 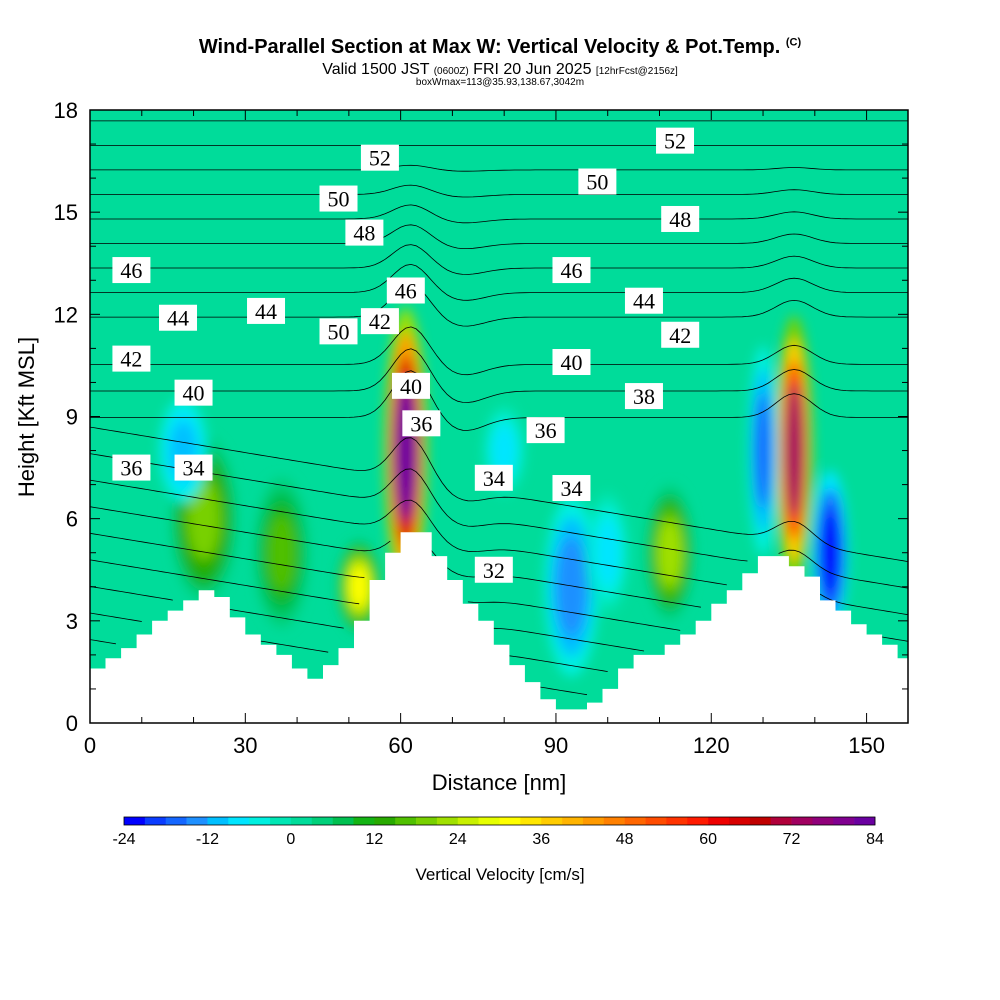 I want to click on y-tick-label: 3, so click(x=72, y=621).